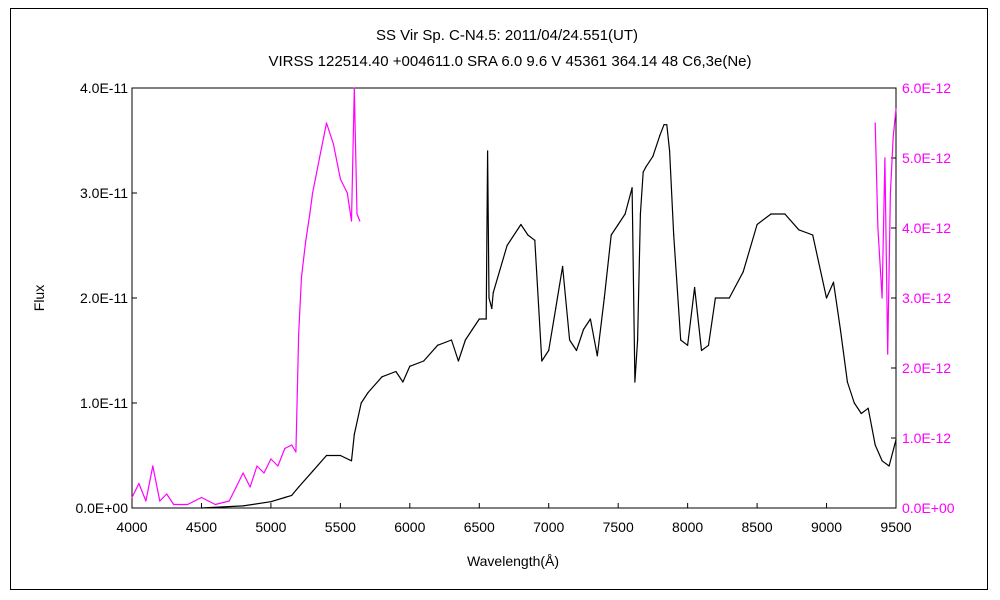  Describe the element at coordinates (926, 438) in the screenshot. I see `y2-tick-label: 1.0E-12` at that location.